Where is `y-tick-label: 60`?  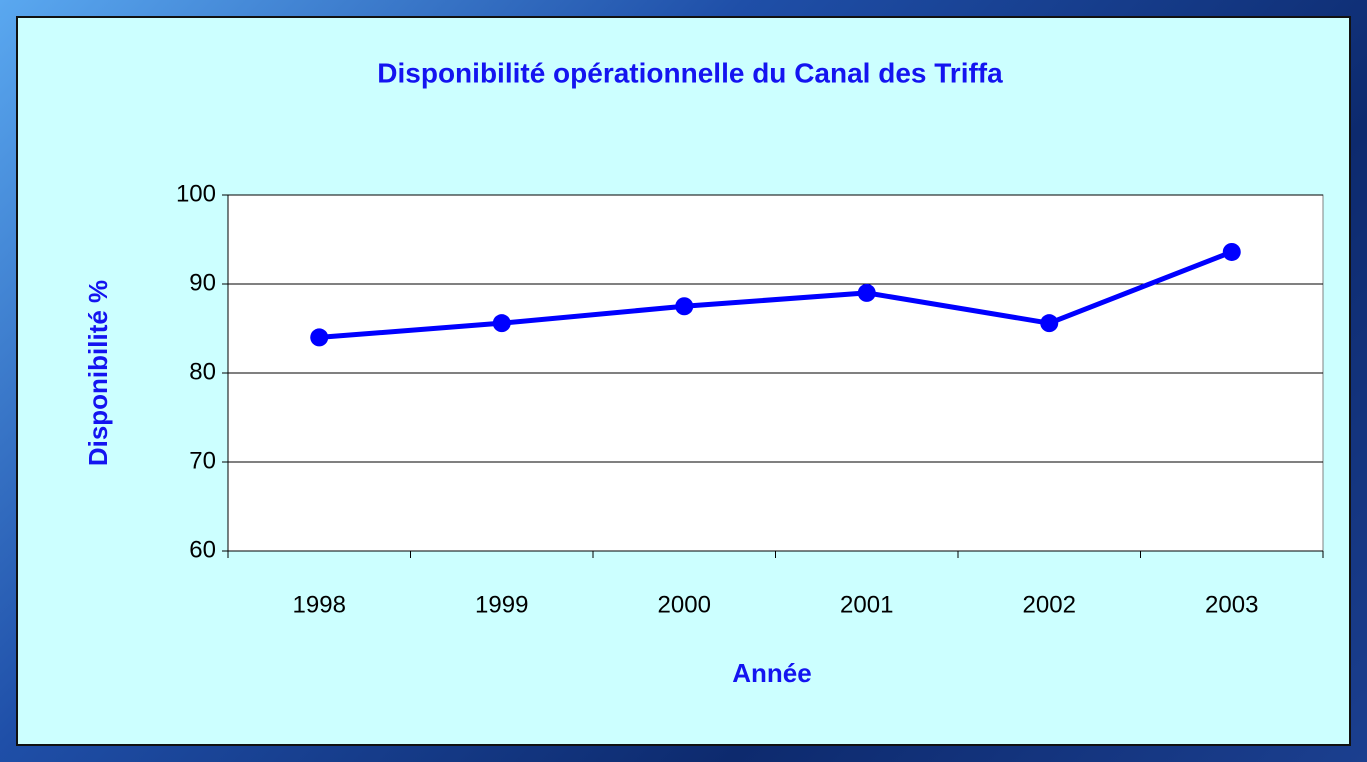 y-tick-label: 60 is located at coordinates (202, 549).